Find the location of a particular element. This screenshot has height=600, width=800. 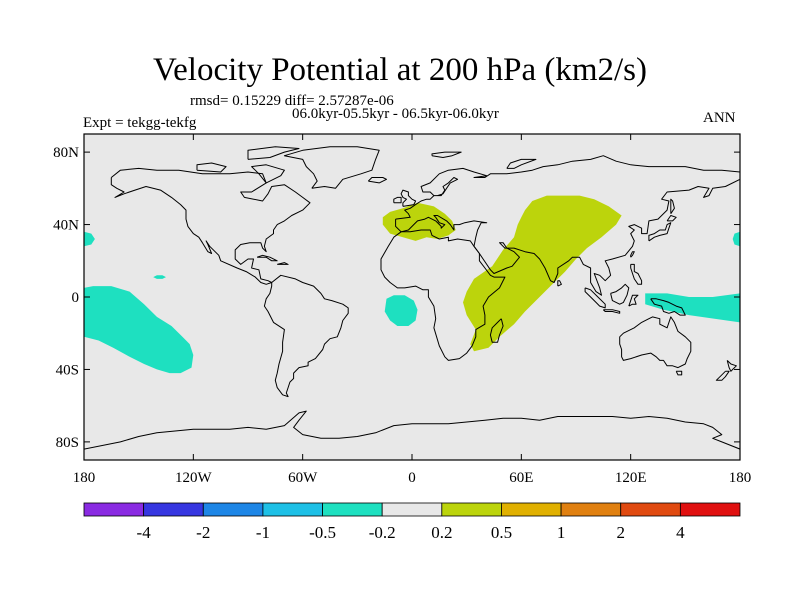

coast-victoria-island is located at coordinates (211, 167).